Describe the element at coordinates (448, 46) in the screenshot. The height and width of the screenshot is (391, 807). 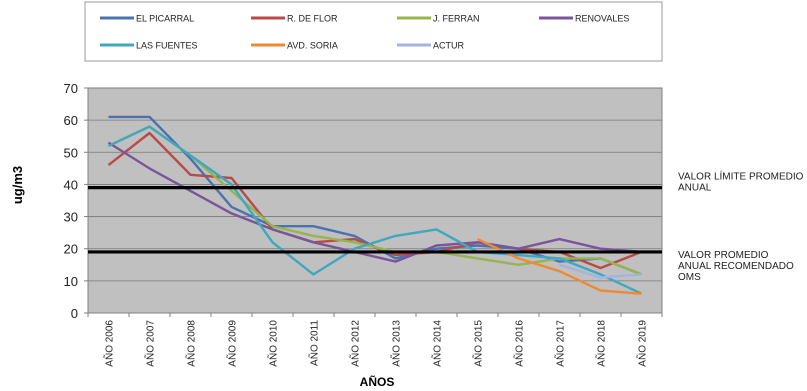
I see `legend-label: ACTUR` at that location.